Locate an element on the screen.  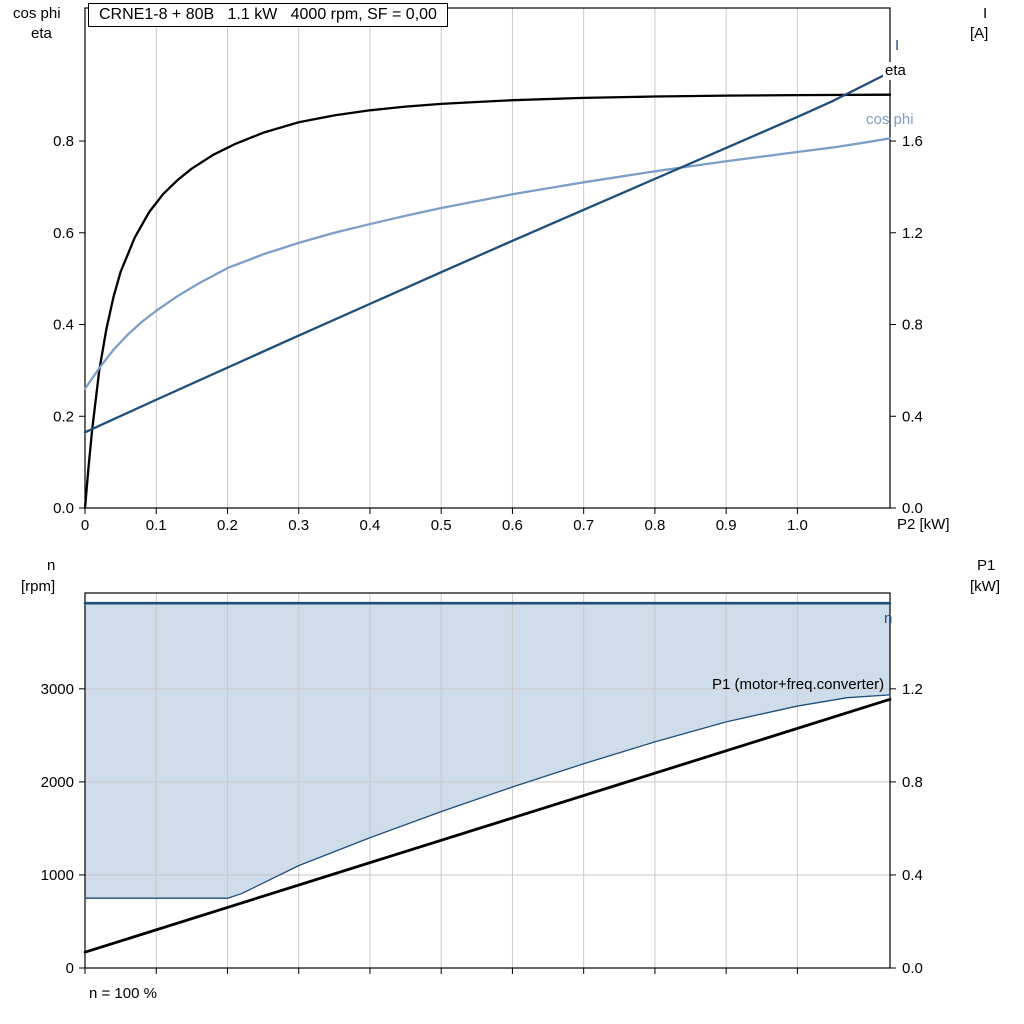
svg-text: 0.7 is located at coordinates (583, 525).